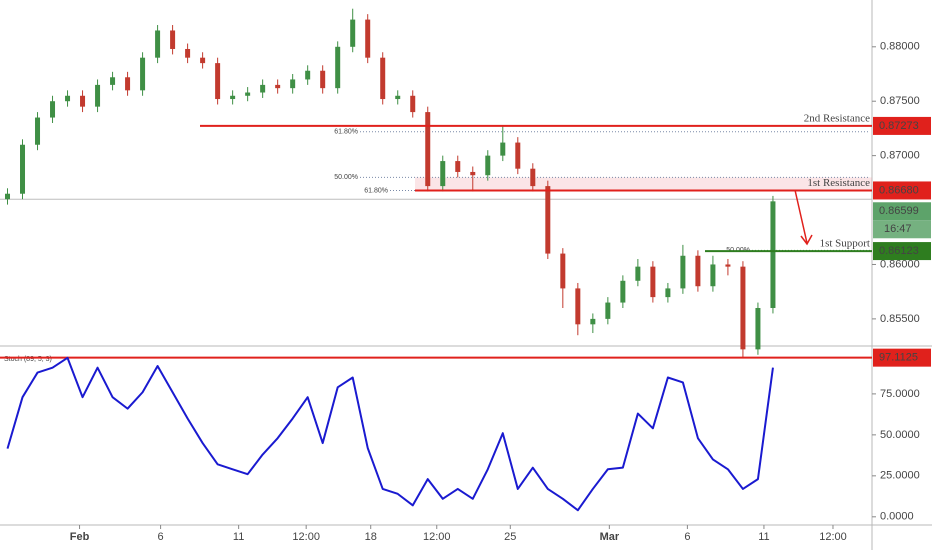 The width and height of the screenshot is (932, 550). Describe the element at coordinates (900, 394) in the screenshot. I see `y2-tick-label: 75.0000` at that location.